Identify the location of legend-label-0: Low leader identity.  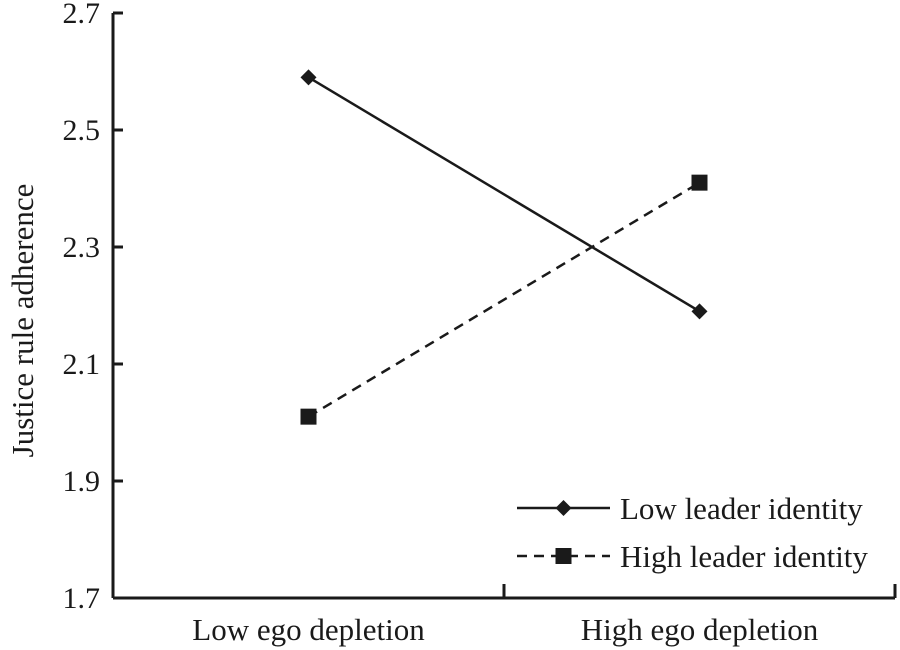
(741, 508).